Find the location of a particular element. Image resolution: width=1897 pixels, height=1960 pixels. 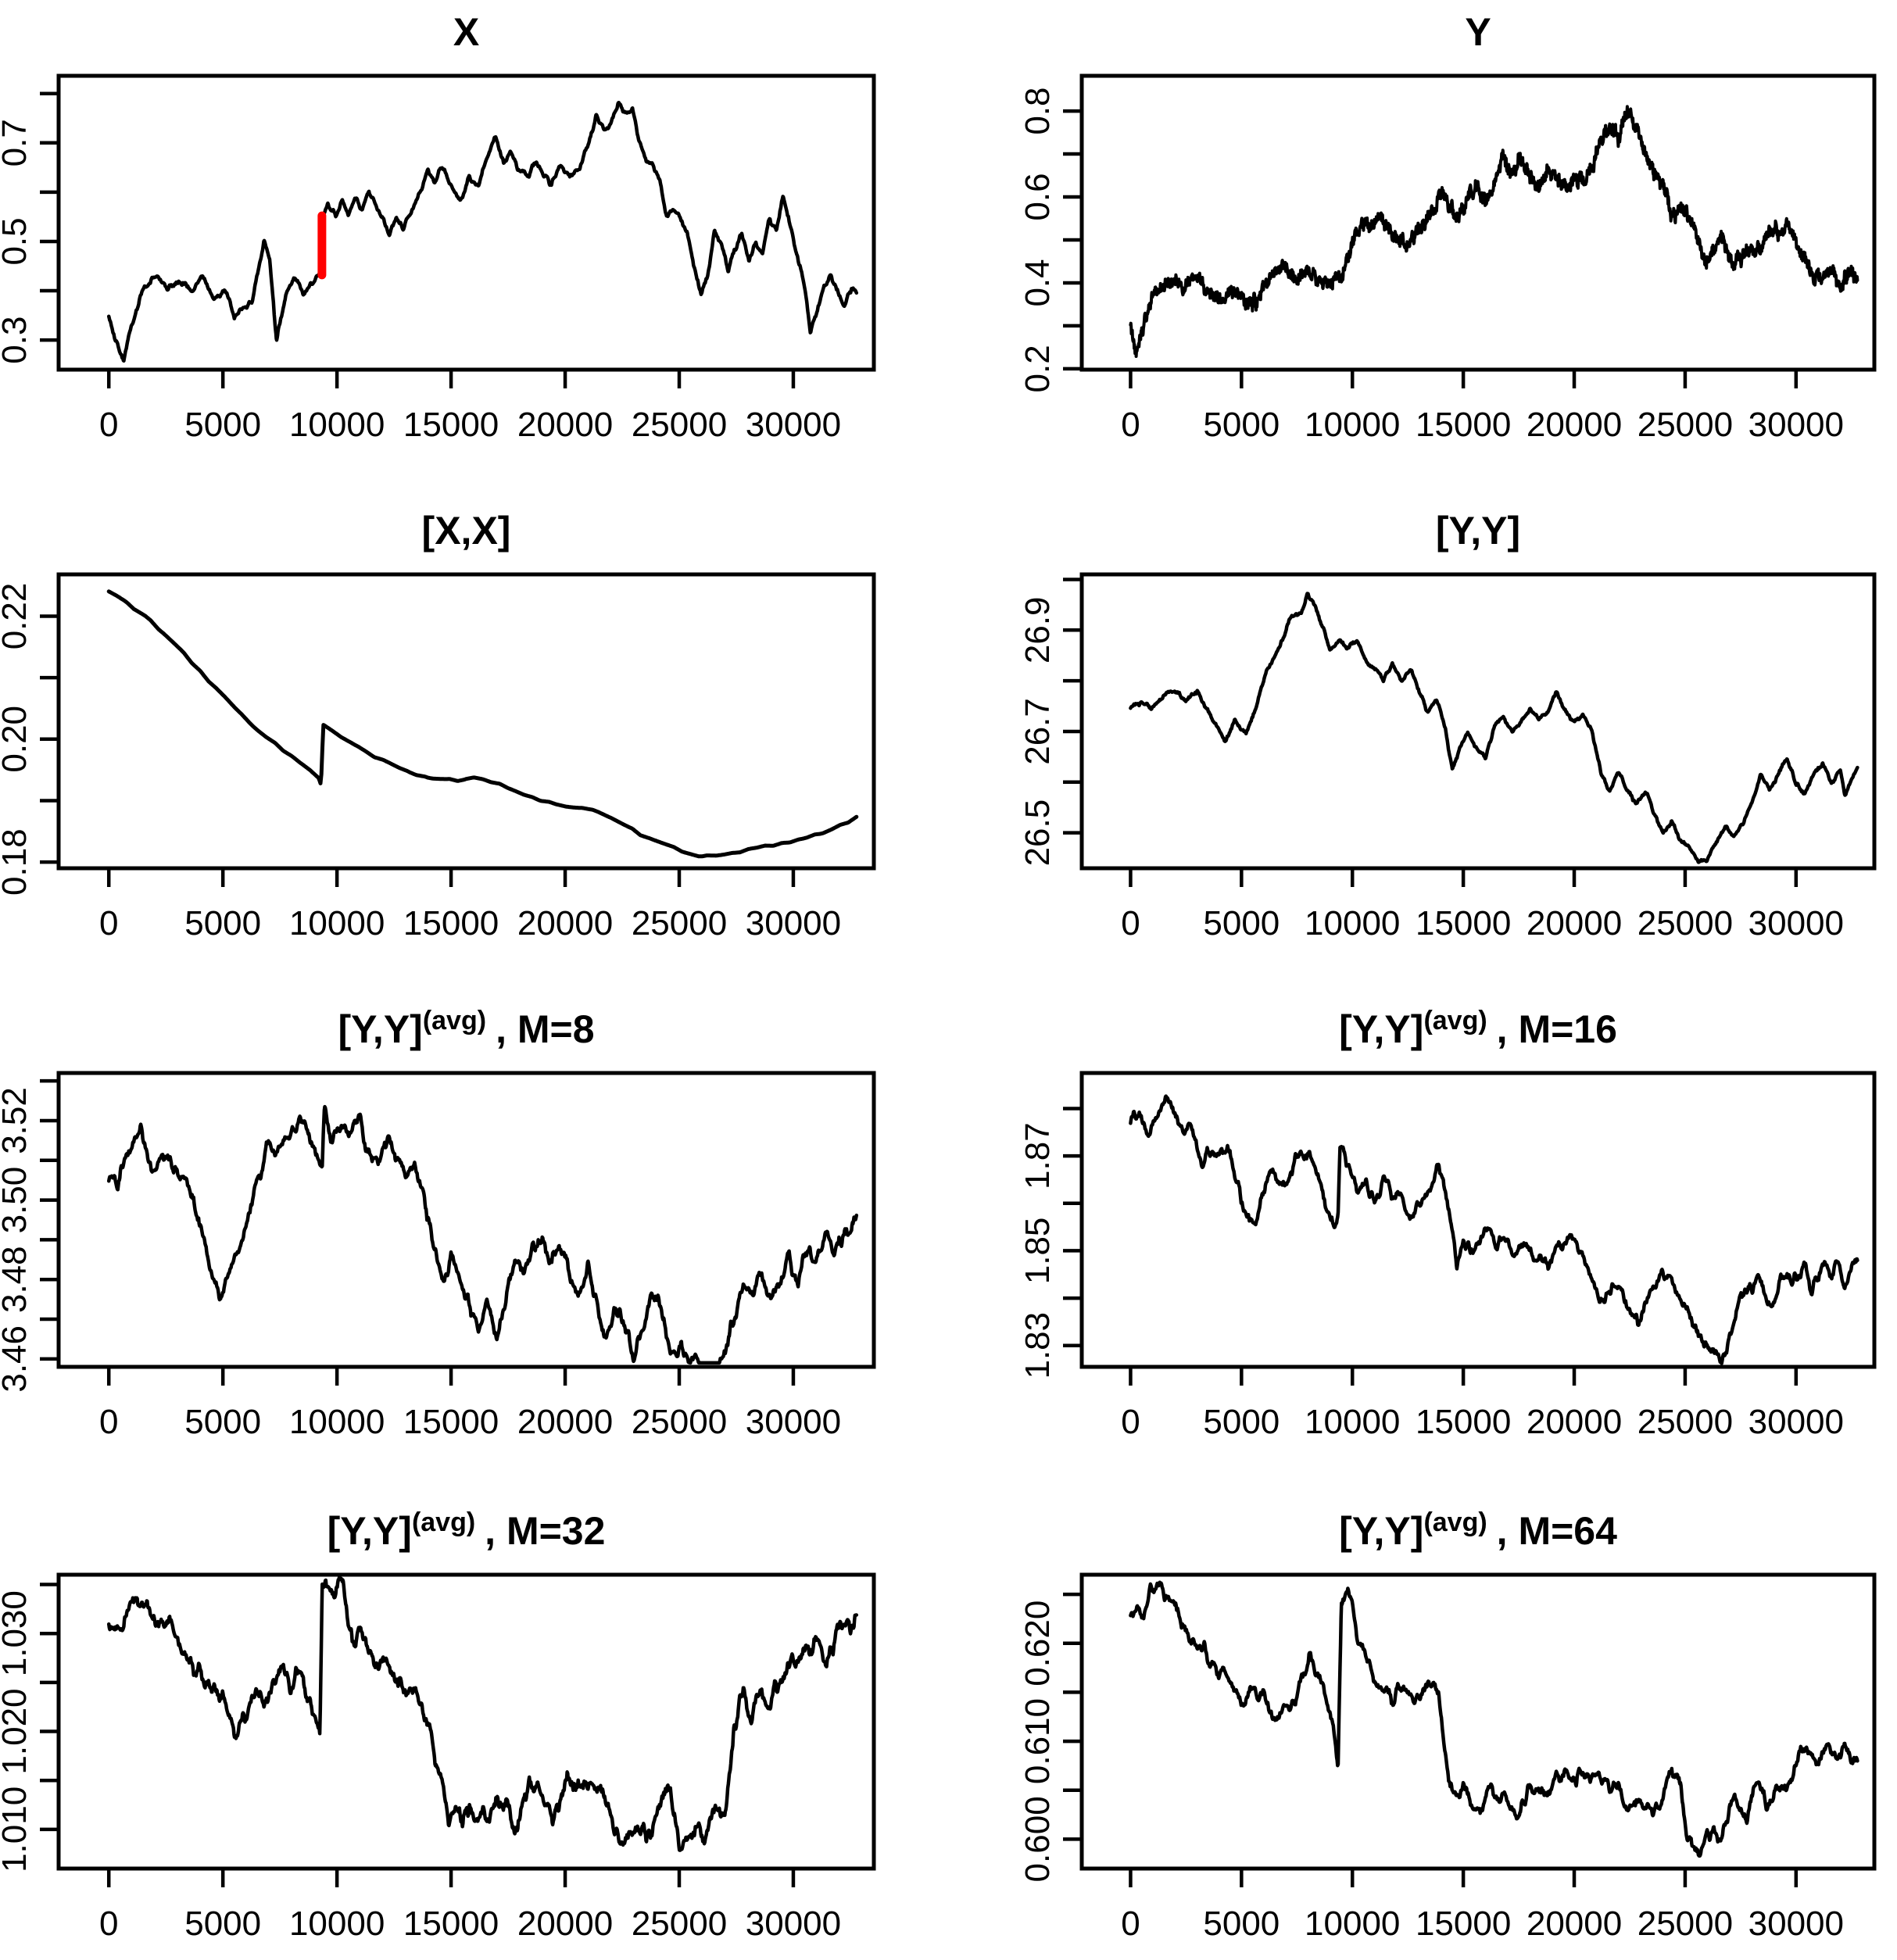

subplot-x-canvas: X 0 5000 10000 15000 20000 25000 30000 0.3 0.5 0.7 is located at coordinates (438, 227).